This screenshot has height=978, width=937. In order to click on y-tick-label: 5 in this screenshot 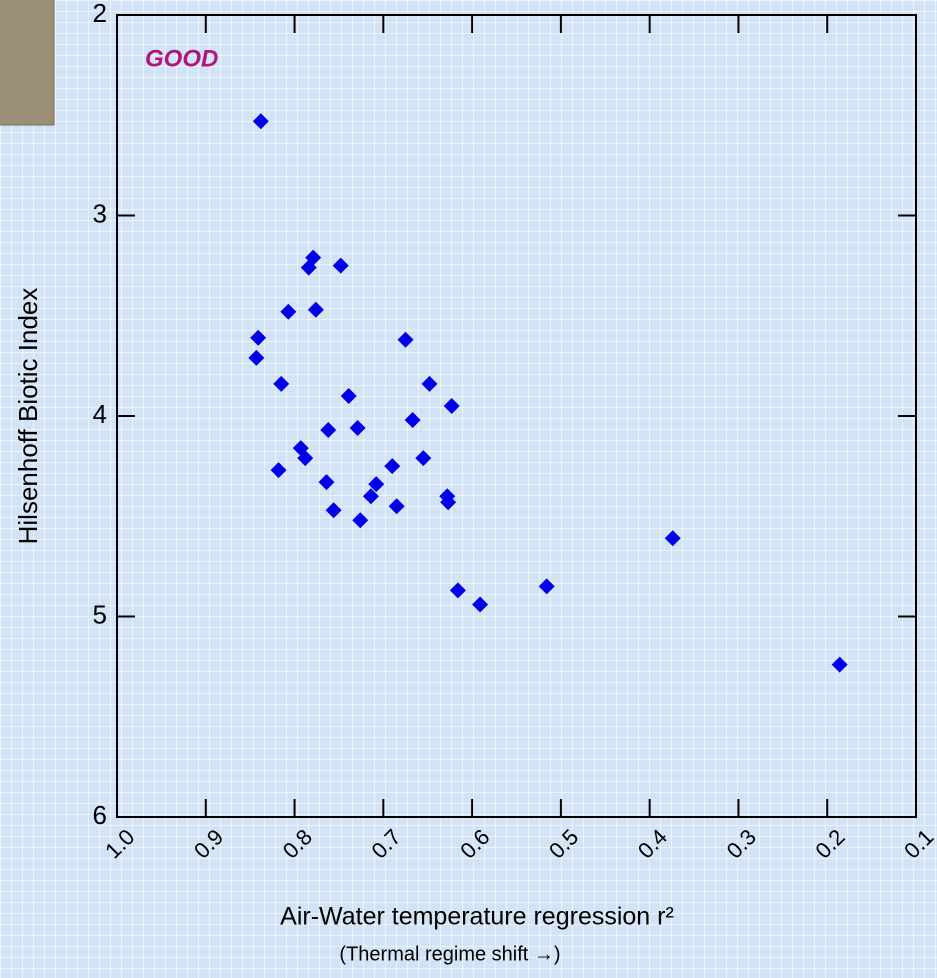, I will do `click(100, 614)`.